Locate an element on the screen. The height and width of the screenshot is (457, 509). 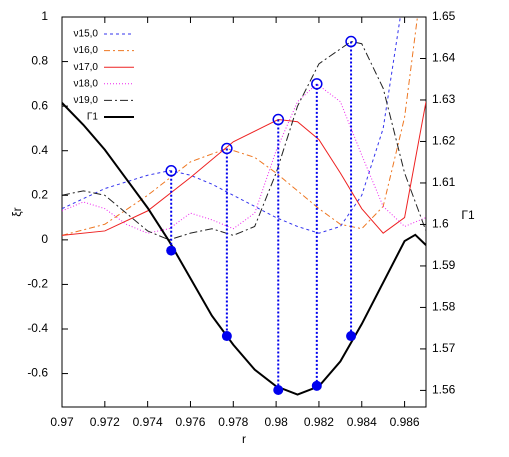
legend-label: ν18,0 is located at coordinates (86, 83).